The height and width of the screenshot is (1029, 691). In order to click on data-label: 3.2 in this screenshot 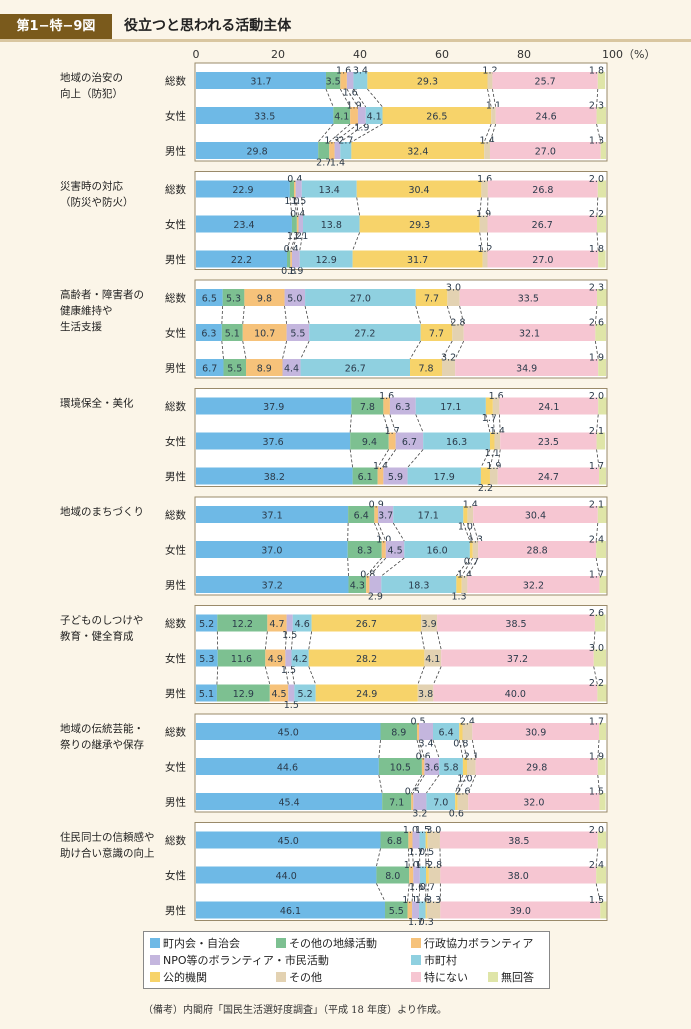, I will do `click(419, 814)`.